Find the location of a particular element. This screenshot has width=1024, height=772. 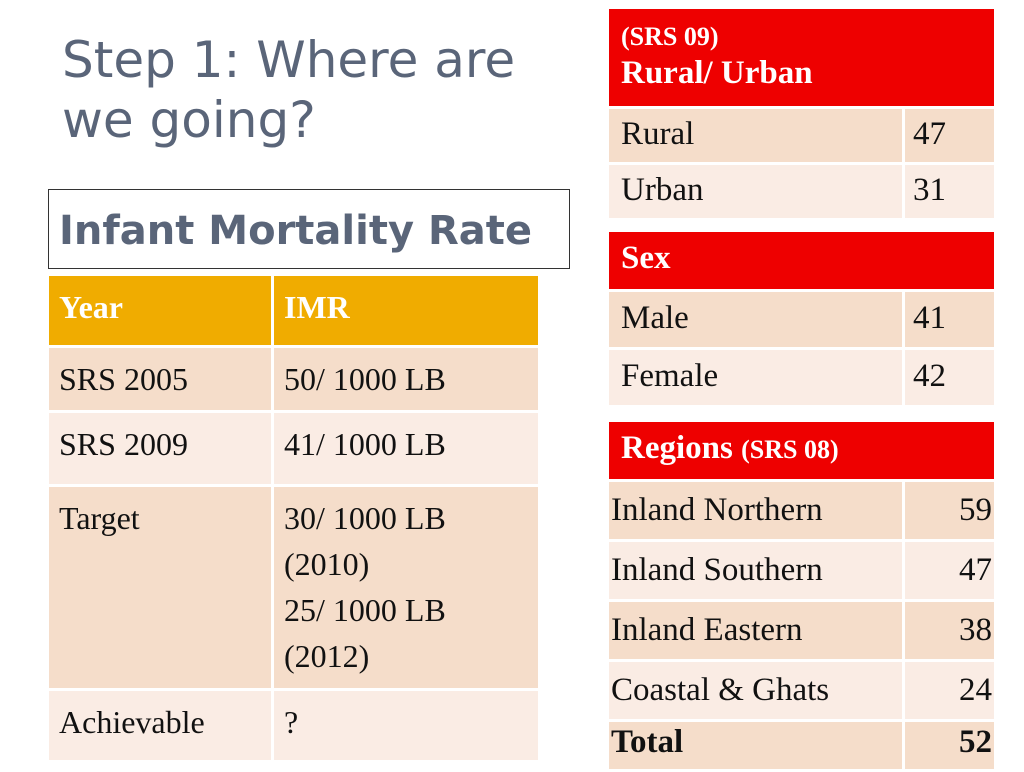

total-value: 52 is located at coordinates (949, 745).